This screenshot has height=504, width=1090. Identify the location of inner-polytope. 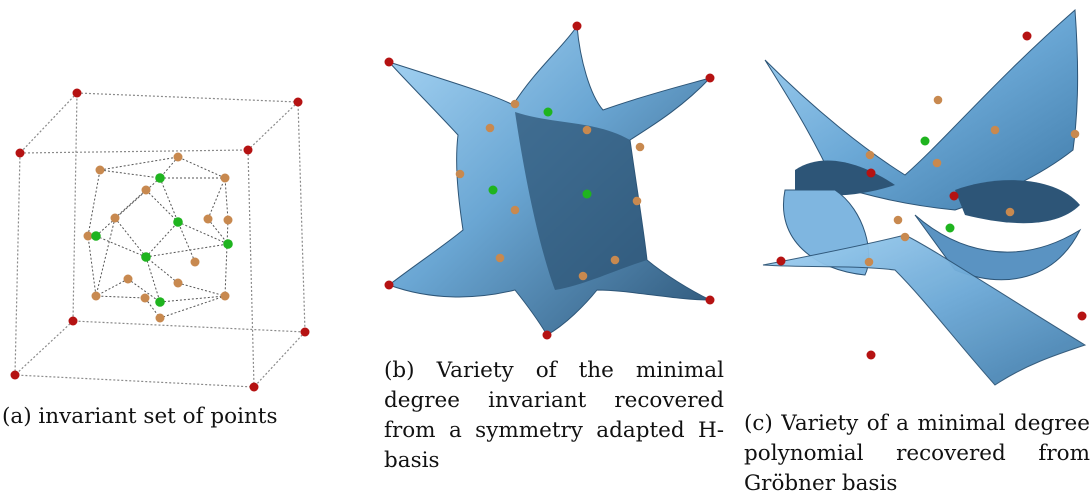
(158, 237).